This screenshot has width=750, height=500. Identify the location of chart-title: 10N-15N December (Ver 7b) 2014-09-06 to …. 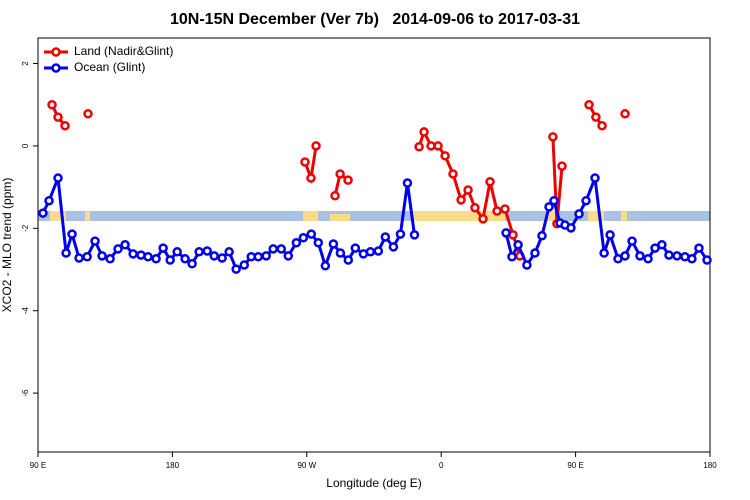
(375, 19).